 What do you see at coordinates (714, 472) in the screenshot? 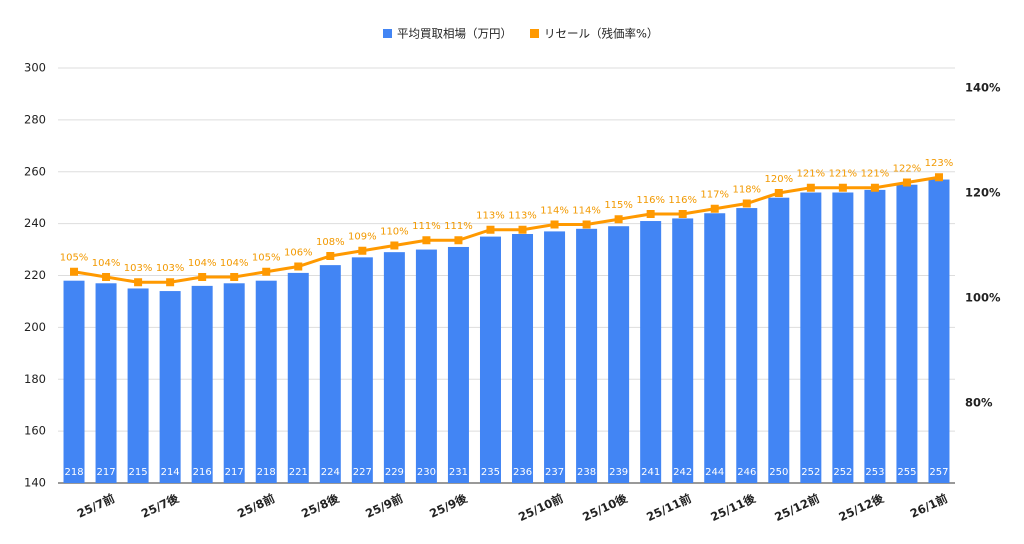
I see `bar-value-label: 244` at bounding box center [714, 472].